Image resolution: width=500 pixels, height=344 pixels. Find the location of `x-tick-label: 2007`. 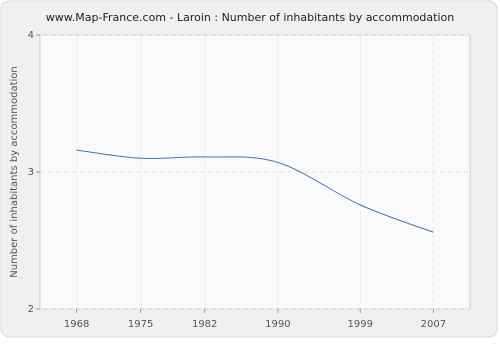

x-tick-label: 2007 is located at coordinates (433, 324).